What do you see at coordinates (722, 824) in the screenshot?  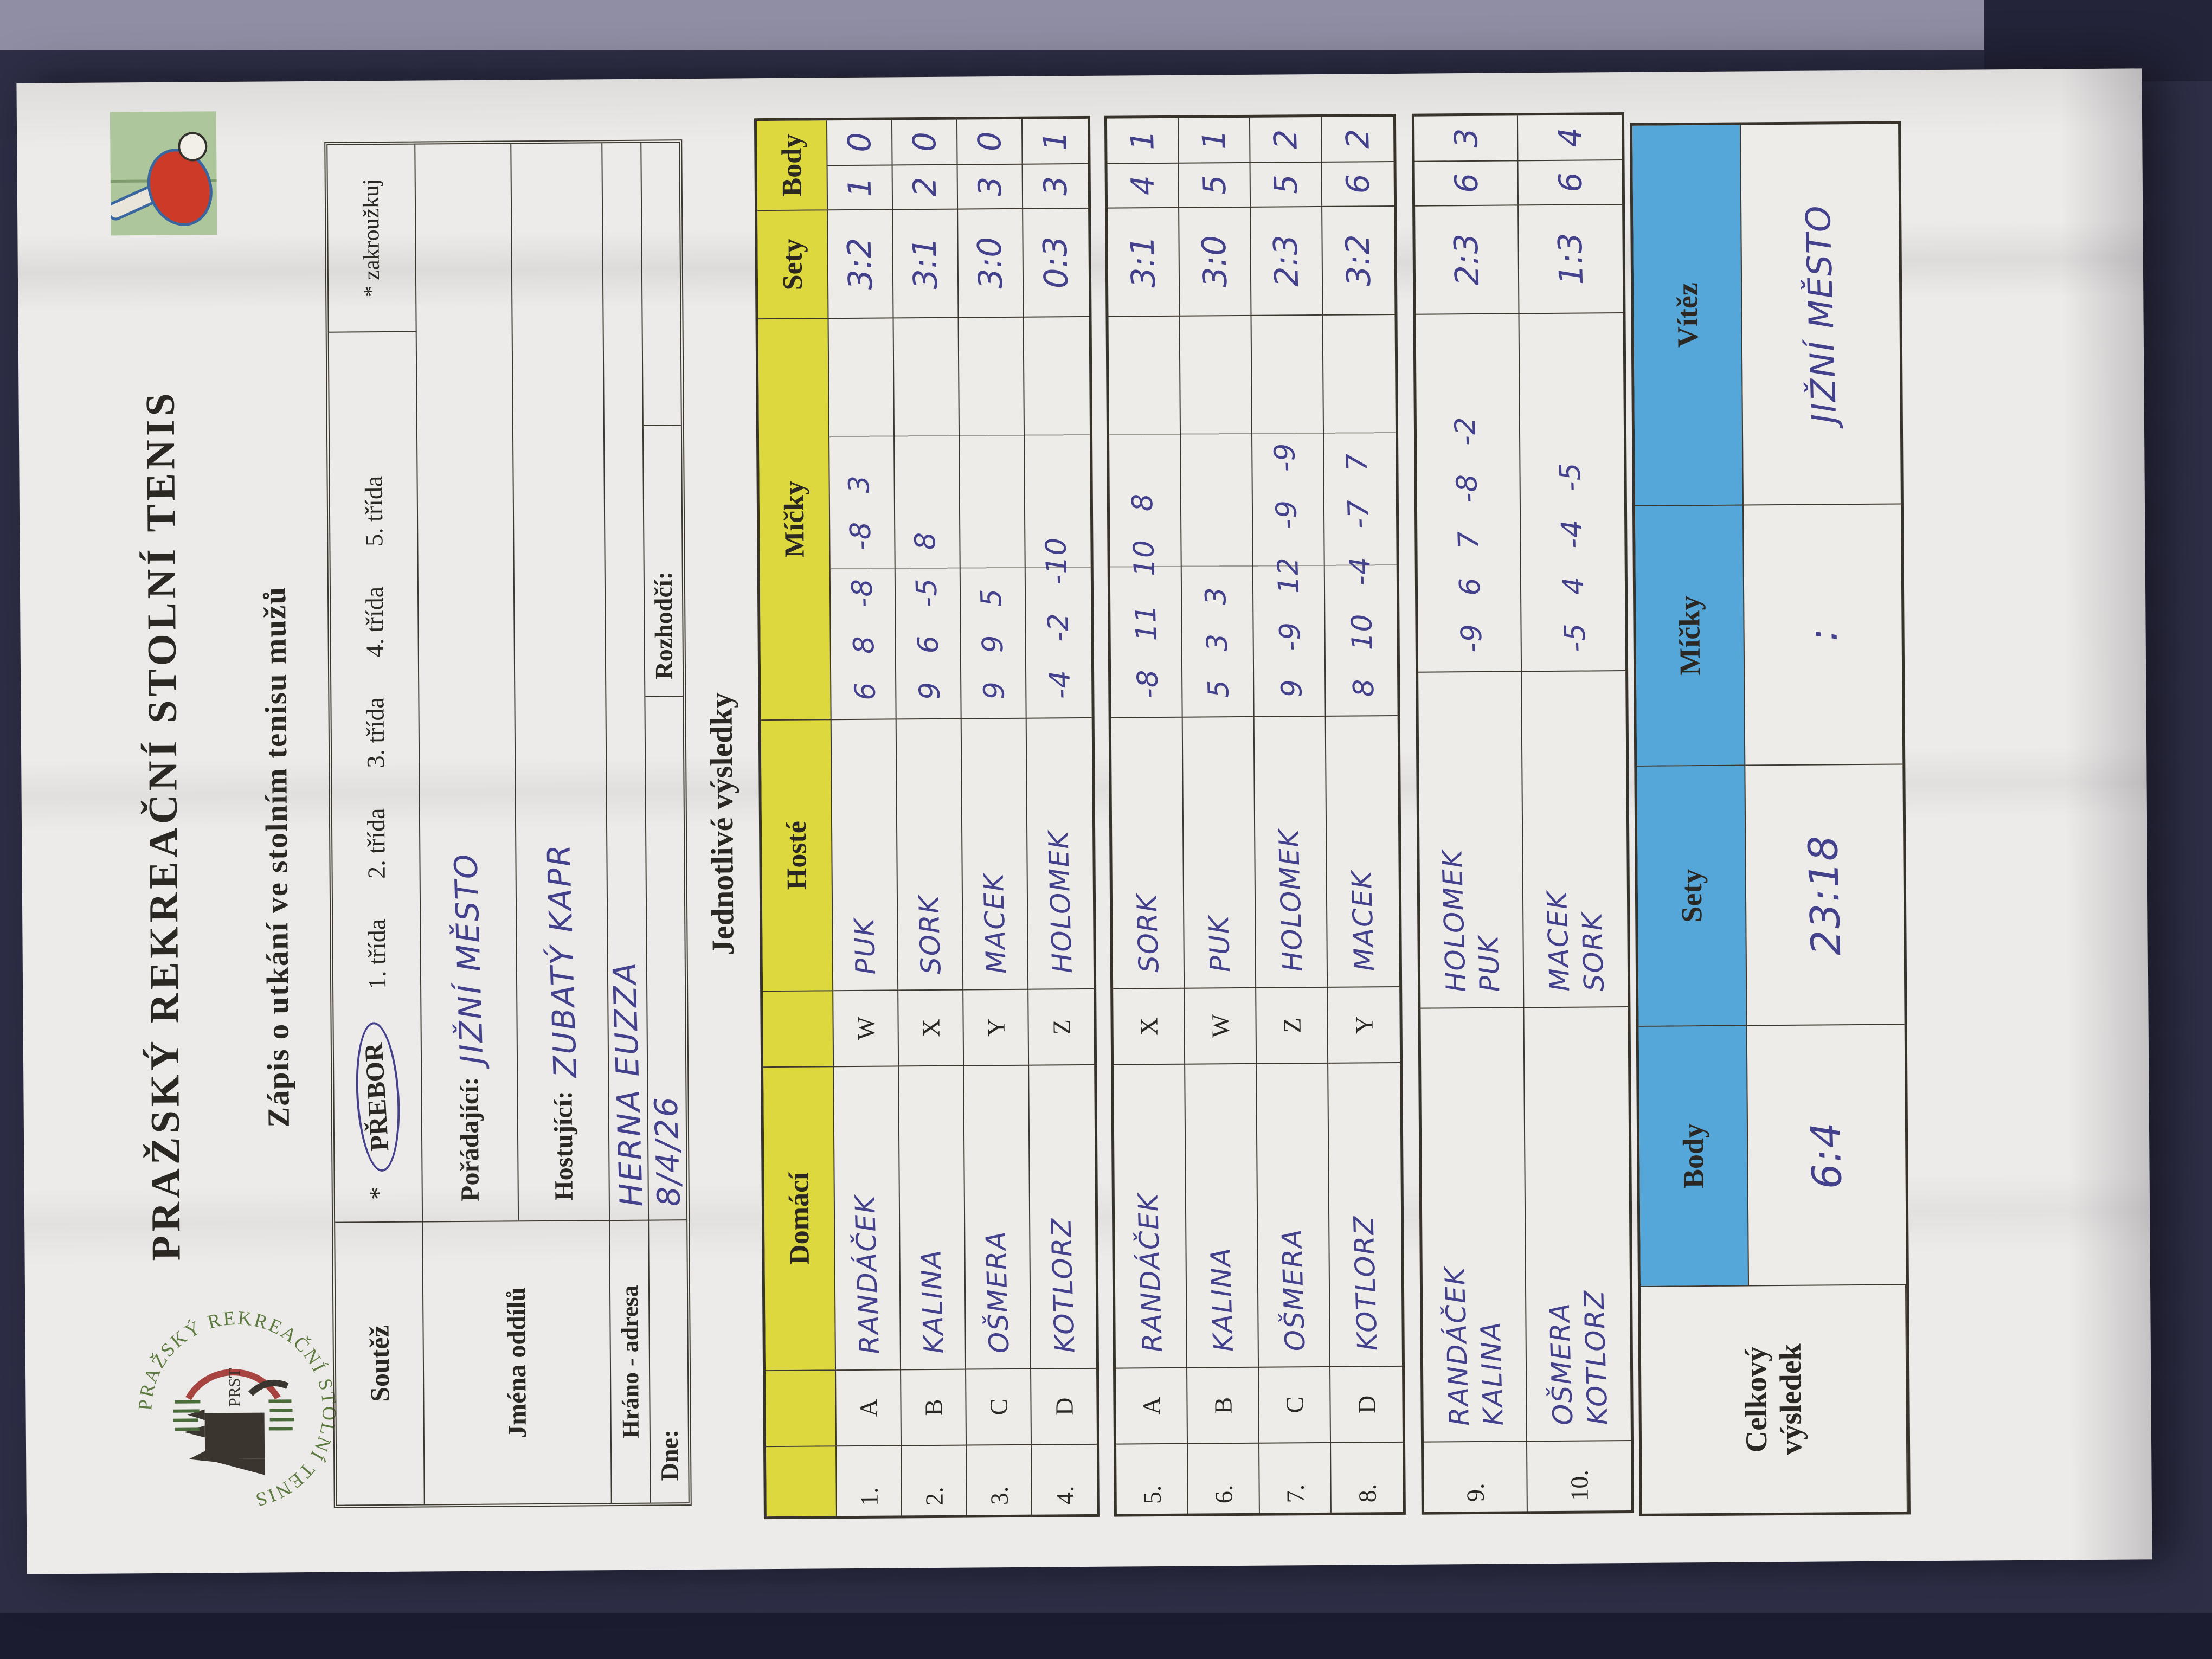 I see `section-heading: Jednotlivé výsledky` at bounding box center [722, 824].